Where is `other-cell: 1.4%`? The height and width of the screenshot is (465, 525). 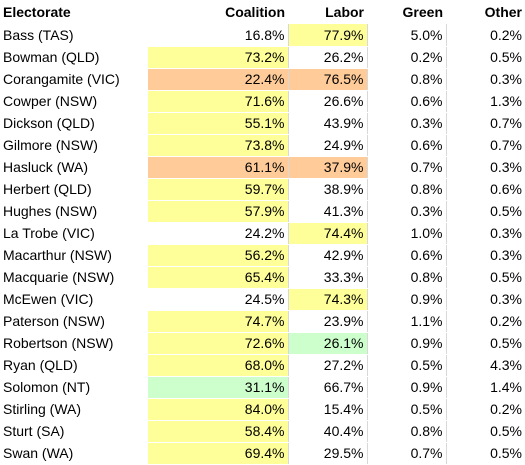
other-cell: 1.4% is located at coordinates (485, 387).